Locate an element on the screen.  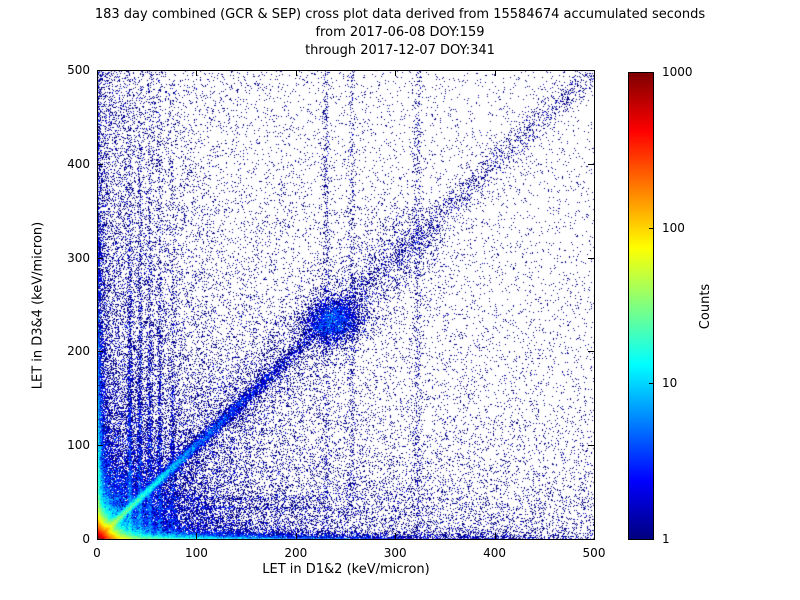
y-axis-label: LET in D3&4 (keV/micron) is located at coordinates (38, 305).